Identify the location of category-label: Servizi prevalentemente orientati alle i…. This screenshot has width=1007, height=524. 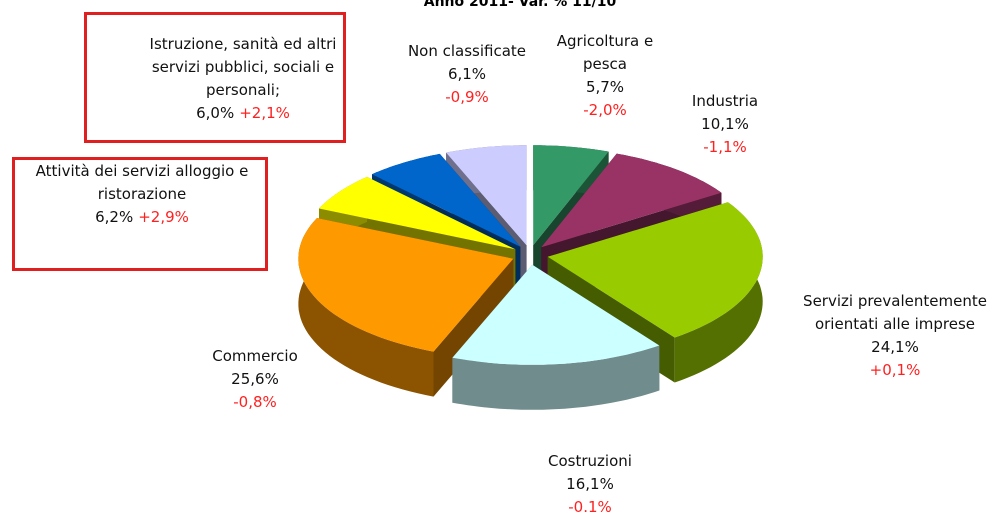
(895, 312).